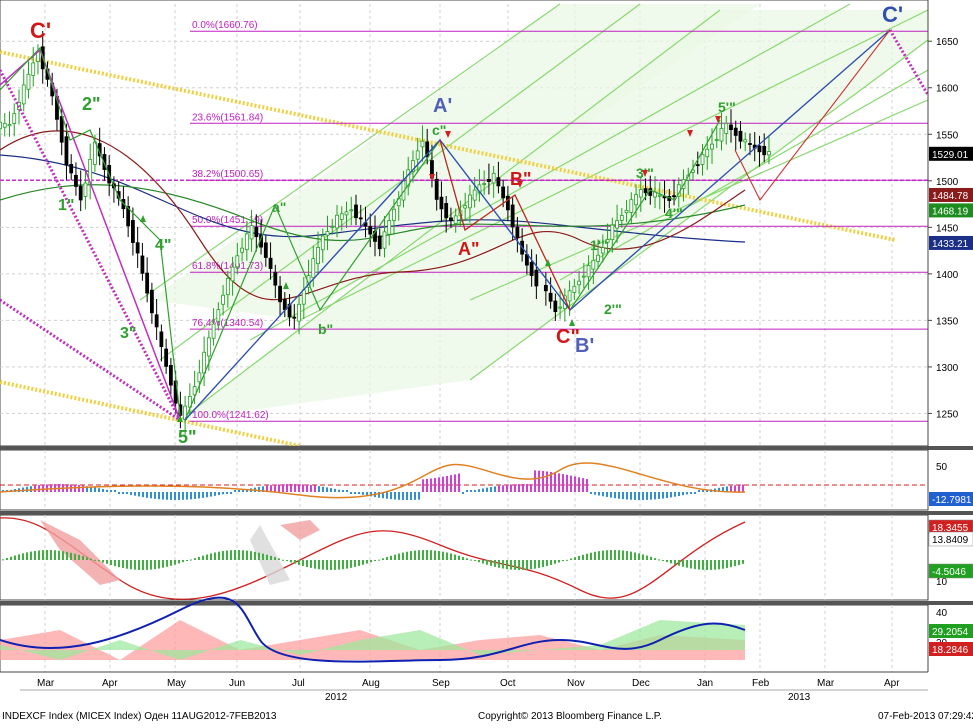  I want to click on wave-impulse, so click(90, 231).